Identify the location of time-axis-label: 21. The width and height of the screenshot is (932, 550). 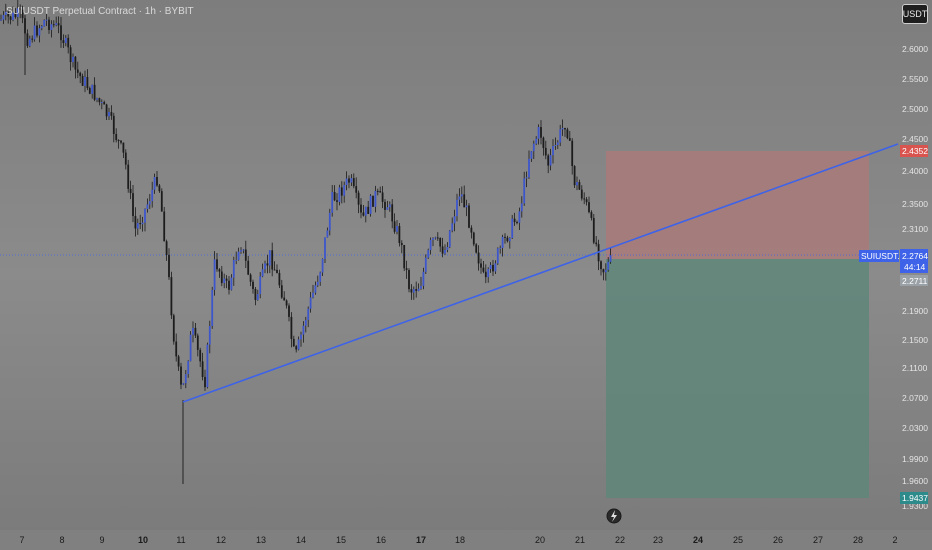
(580, 540).